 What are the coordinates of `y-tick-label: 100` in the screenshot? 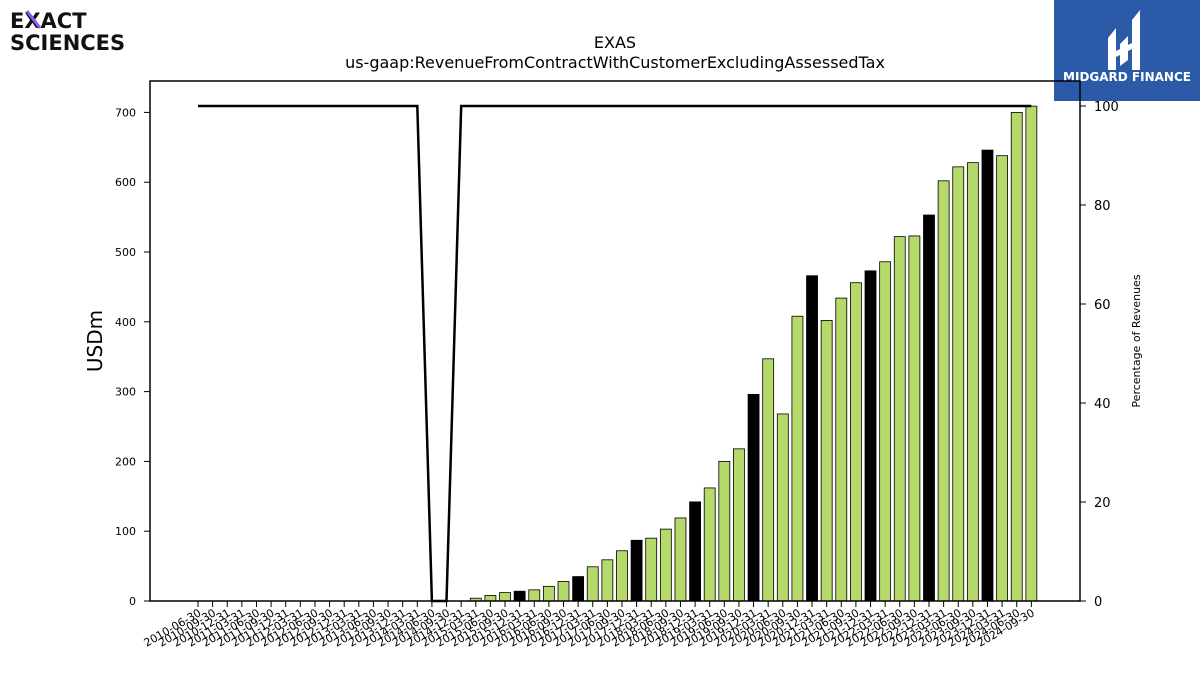 It's located at (125, 531).